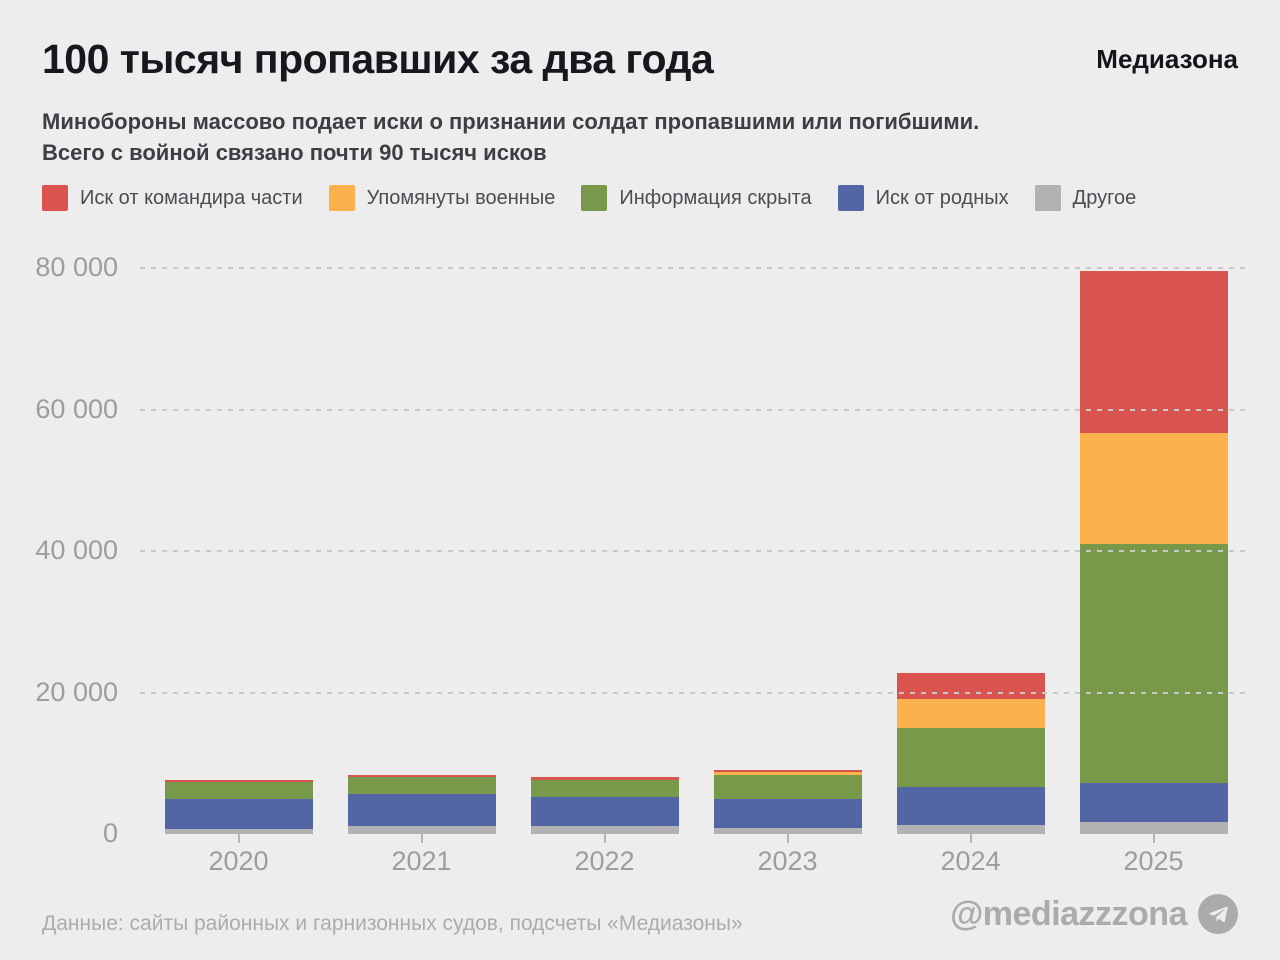  I want to click on x-axis-label: 2021, so click(421, 861).